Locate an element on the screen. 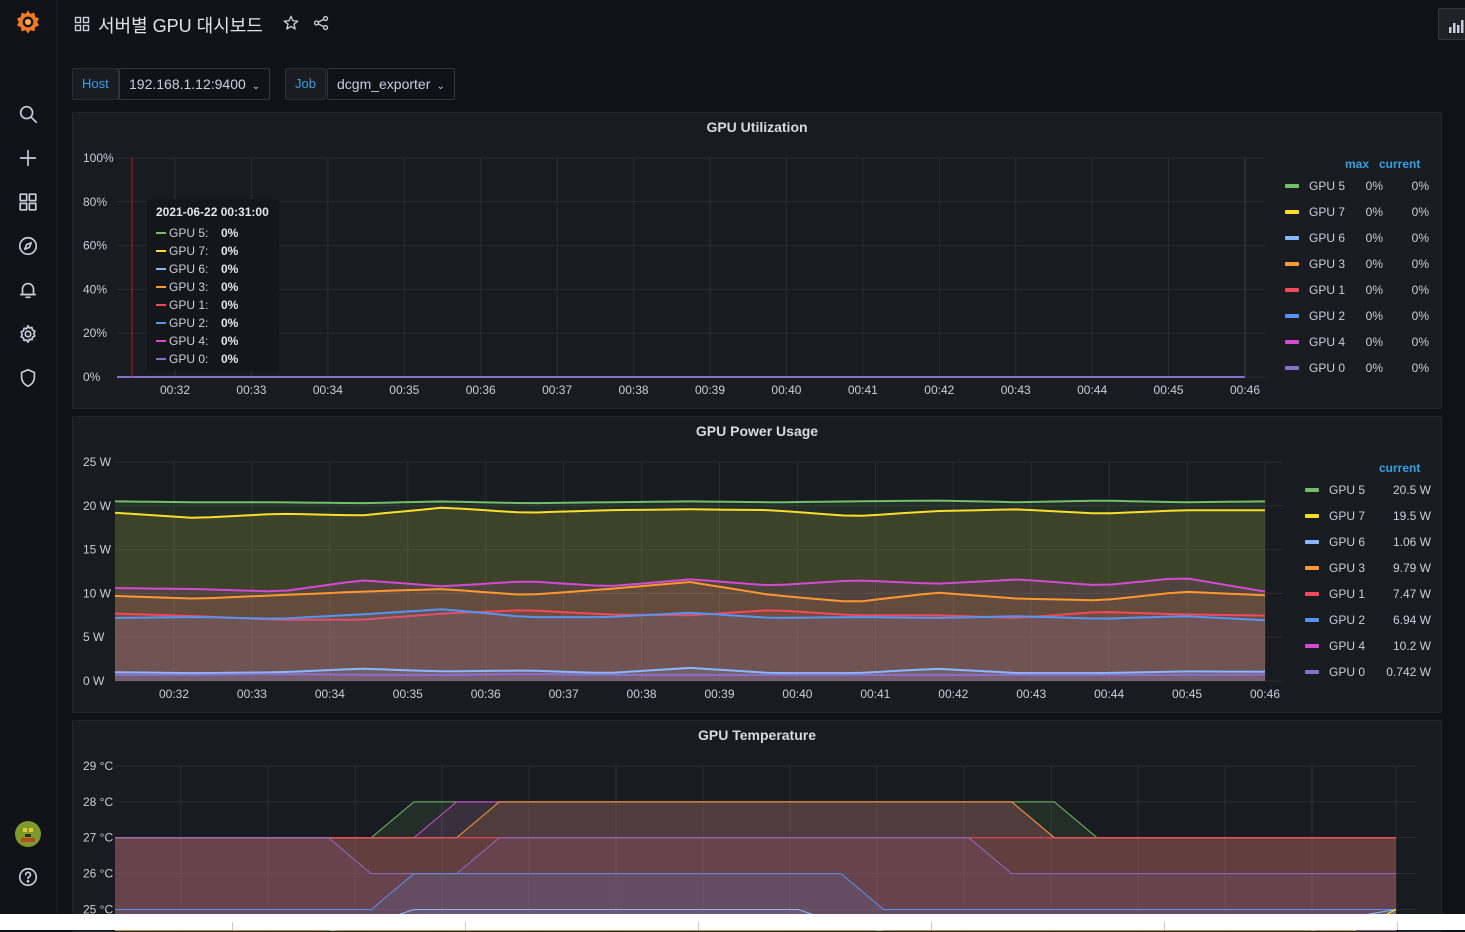 Image resolution: width=1465 pixels, height=932 pixels. legend-item: GPU 0 0% 0% is located at coordinates (1357, 368).